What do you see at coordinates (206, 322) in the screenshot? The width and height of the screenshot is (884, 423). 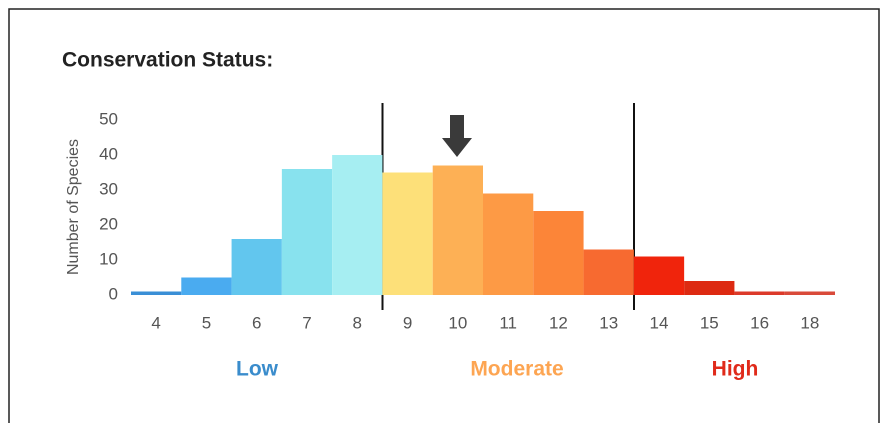 I see `x-tick-label: 5` at bounding box center [206, 322].